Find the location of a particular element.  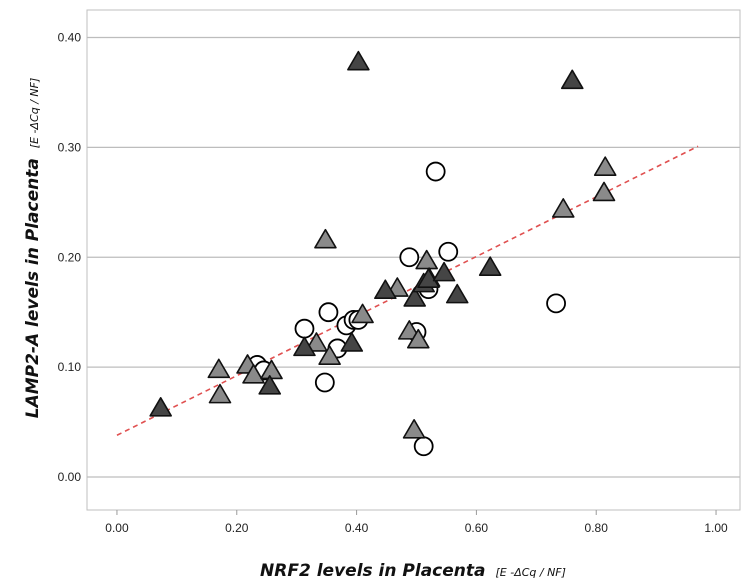

x-tick-label: 0.60 is located at coordinates (477, 528).